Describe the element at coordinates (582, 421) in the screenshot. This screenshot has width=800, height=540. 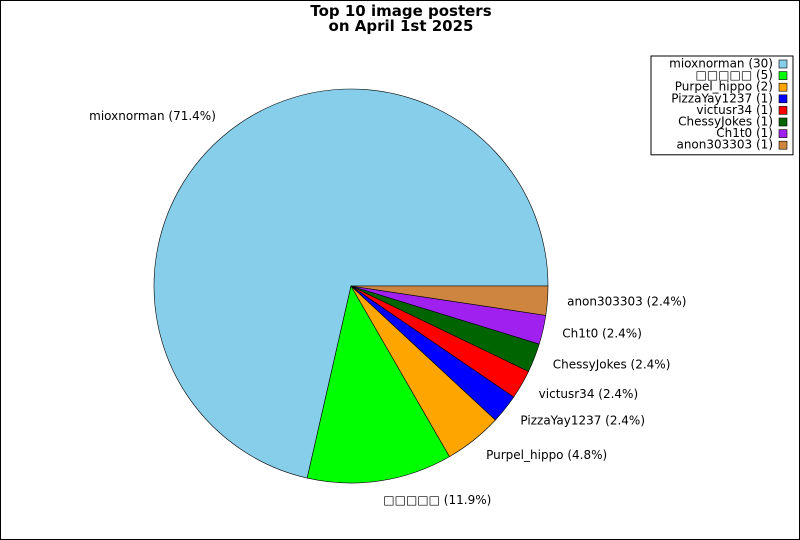
I see `slice-label: PizzaYay1237 (2.4%)` at that location.